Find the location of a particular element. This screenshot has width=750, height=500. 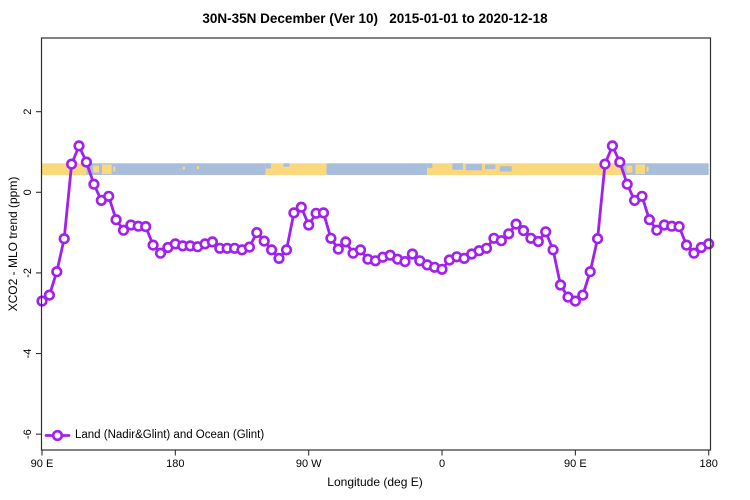

y-tick-label: -6 is located at coordinates (28, 434).